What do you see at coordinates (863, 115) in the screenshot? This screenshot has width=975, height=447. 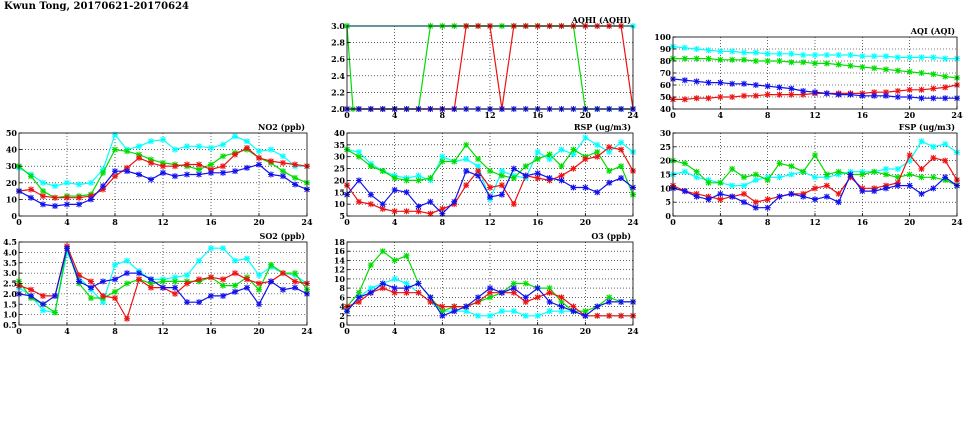 I see `aqi-aqi-xtick-label: 16` at bounding box center [863, 115].